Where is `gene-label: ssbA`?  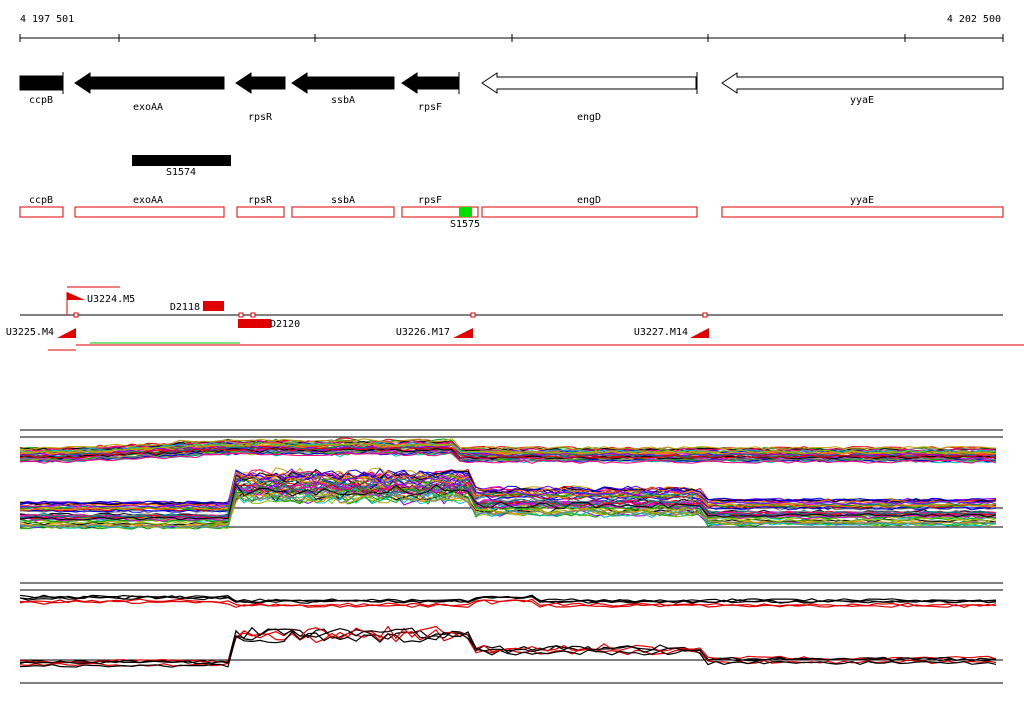
gene-label: ssbA is located at coordinates (343, 100).